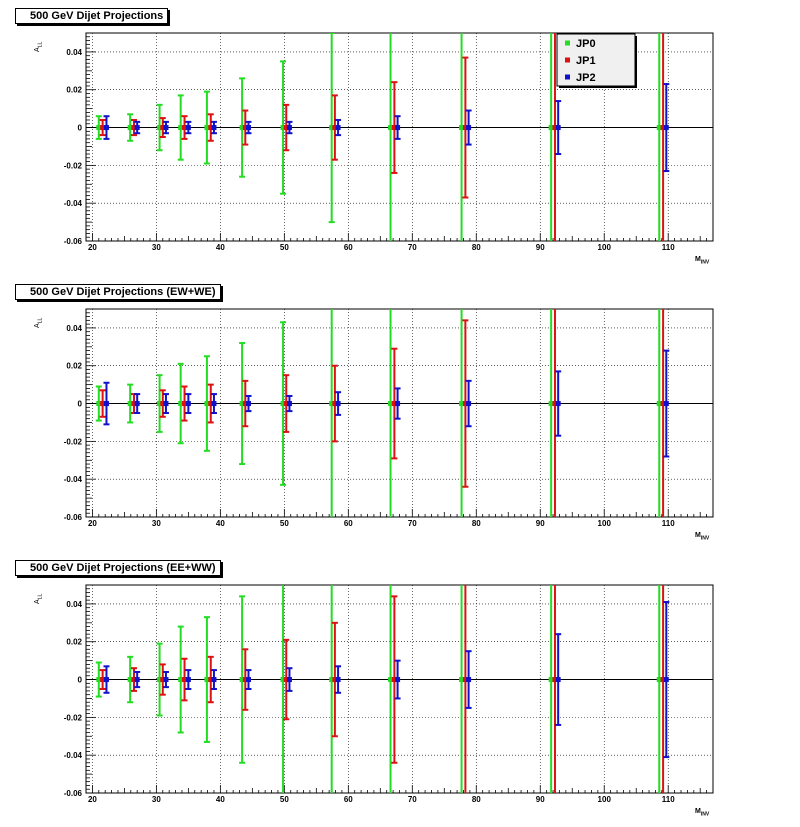 The width and height of the screenshot is (800, 827). What do you see at coordinates (118, 568) in the screenshot?
I see `panel-3-title: 500 GeV Dijet Projections (EE+WW)` at bounding box center [118, 568].